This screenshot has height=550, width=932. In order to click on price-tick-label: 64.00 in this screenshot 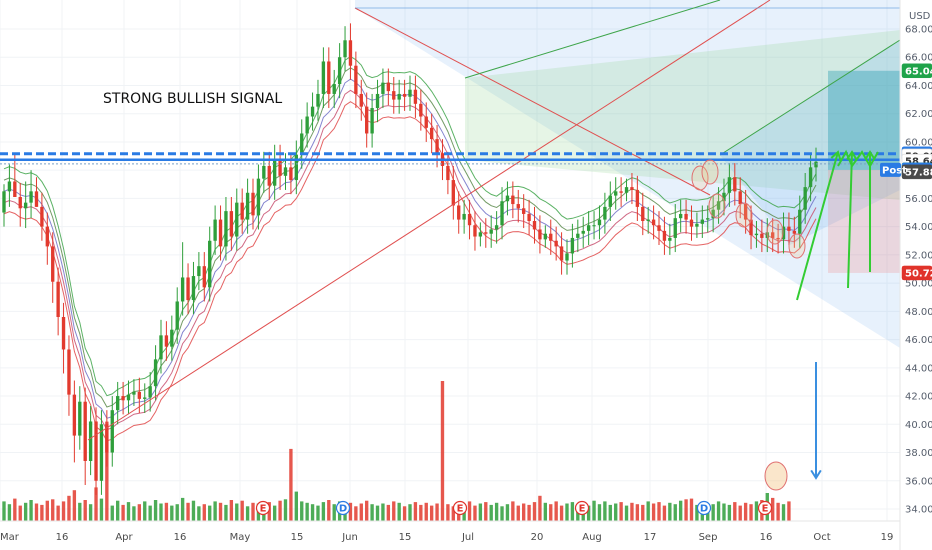, I will do `click(918, 86)`.